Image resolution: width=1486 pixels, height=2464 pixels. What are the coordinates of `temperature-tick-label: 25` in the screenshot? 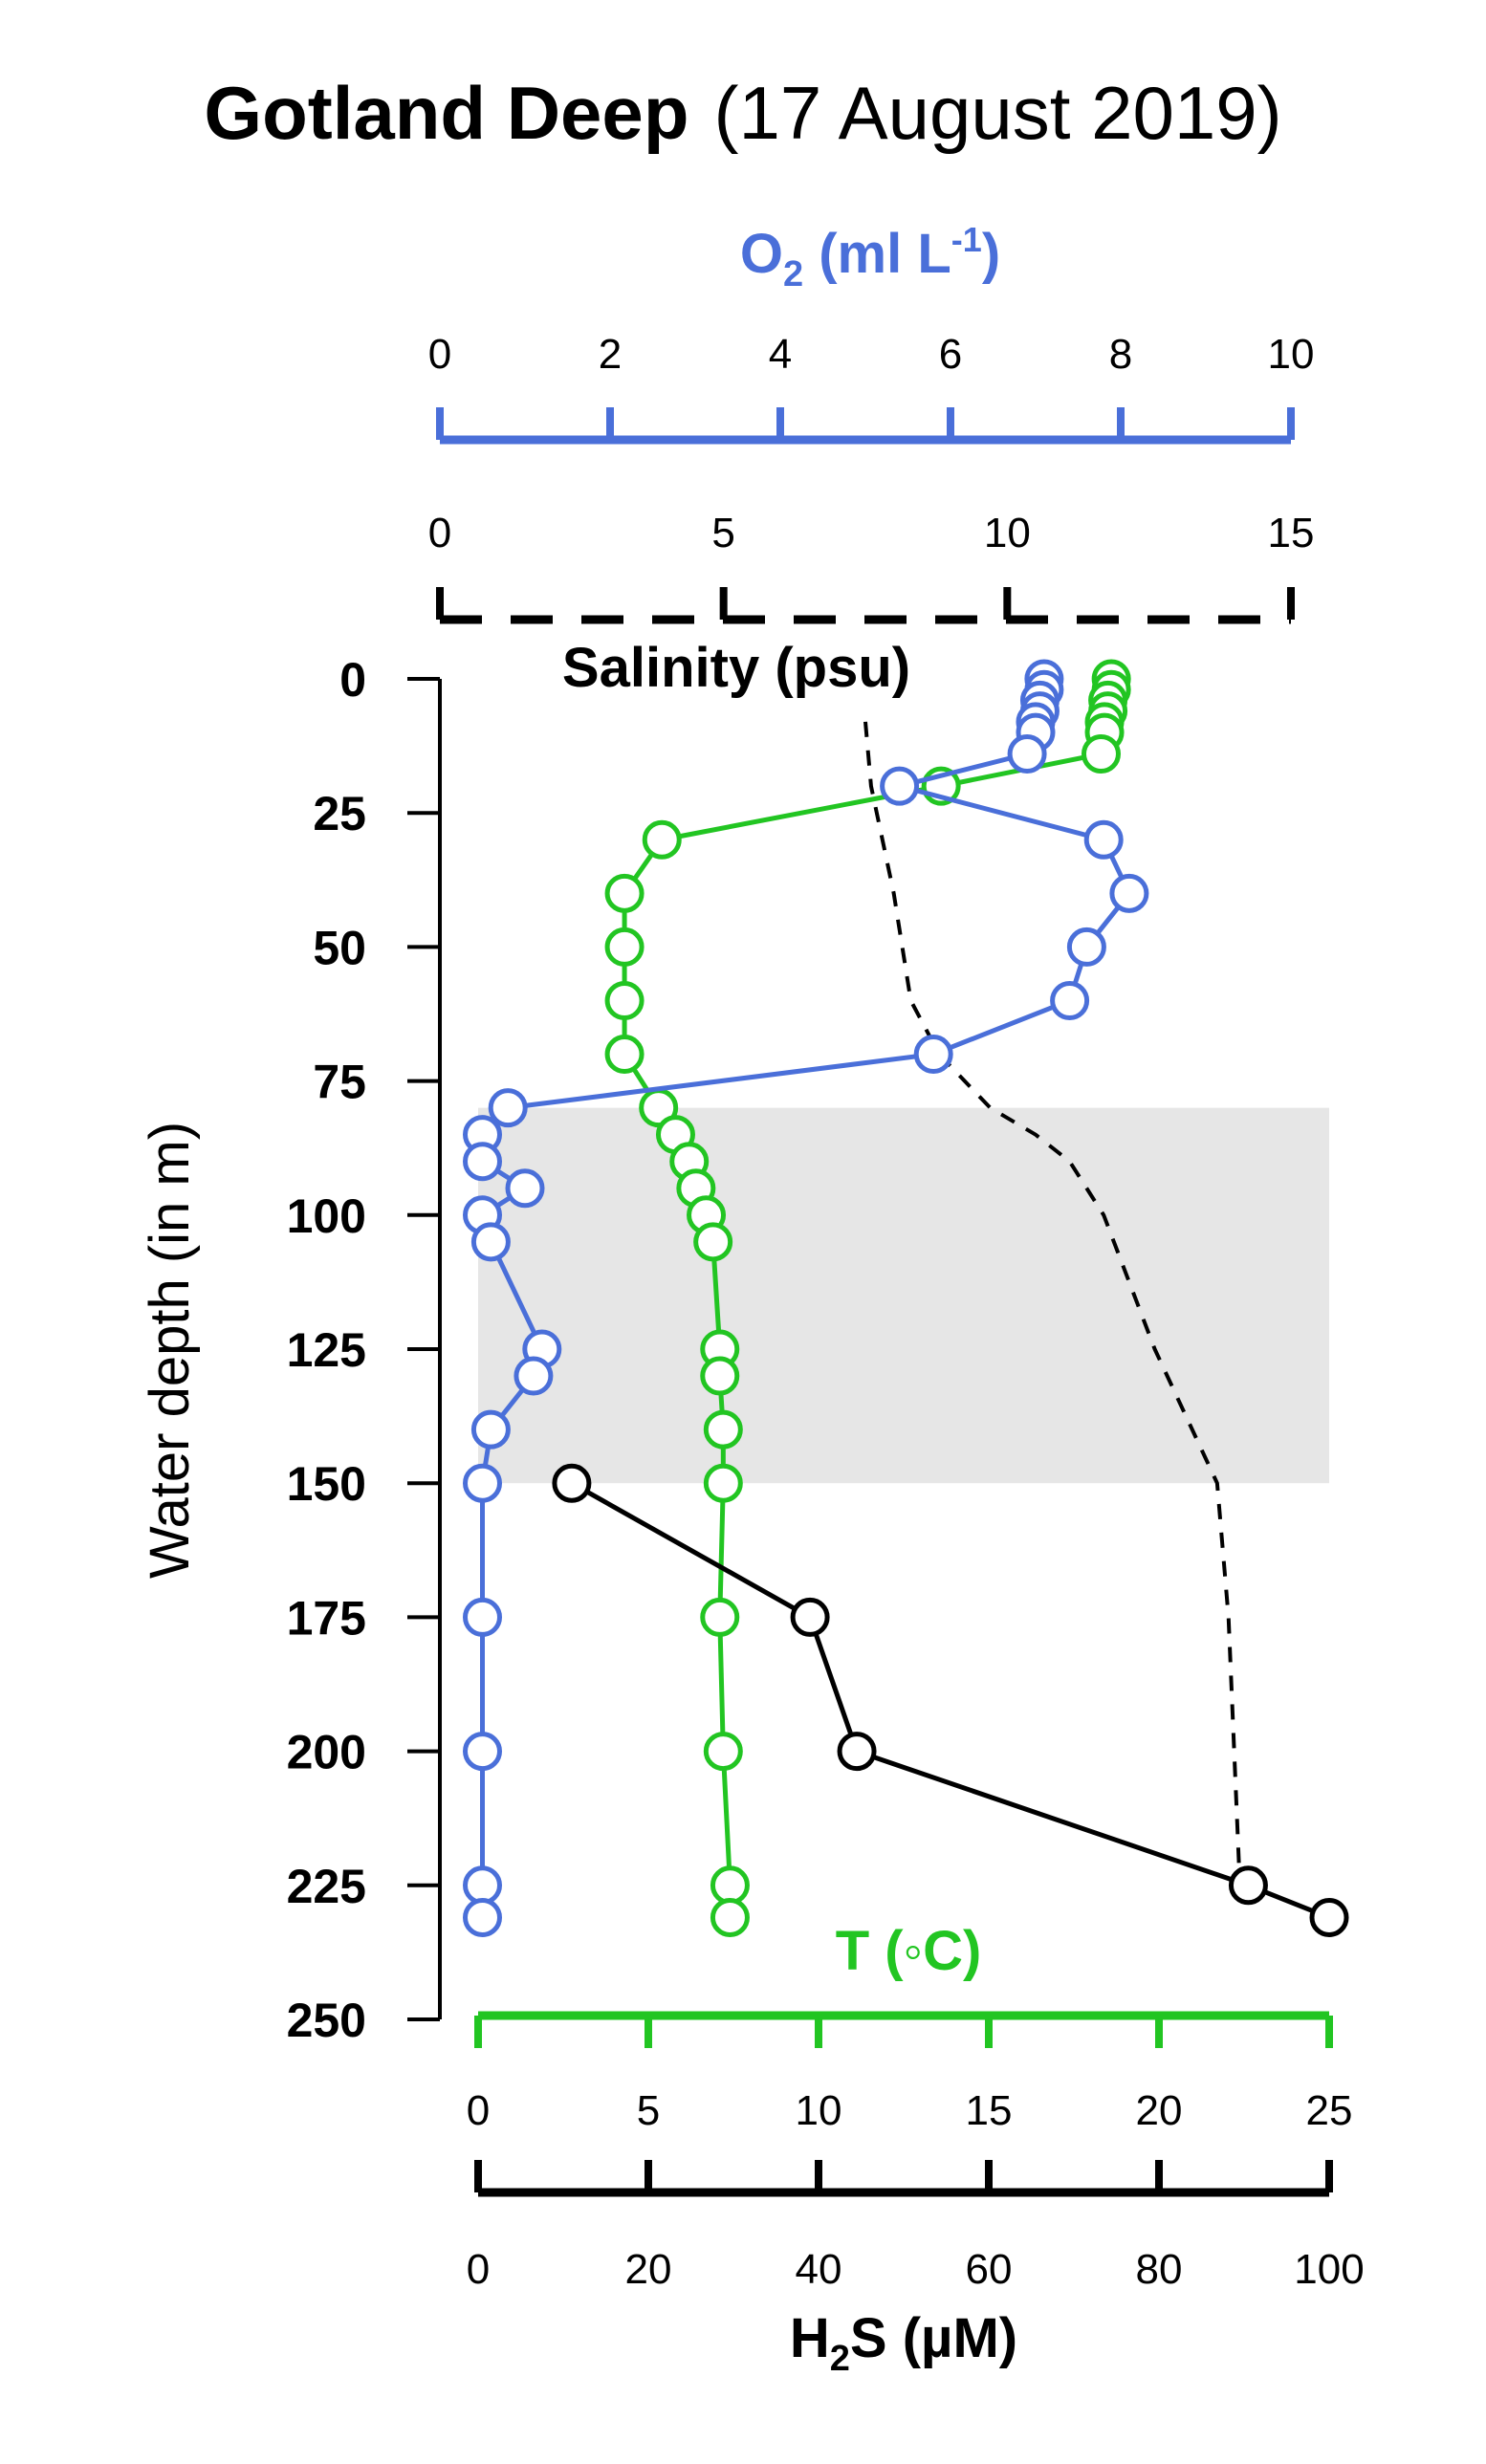 It's located at (1330, 2110).